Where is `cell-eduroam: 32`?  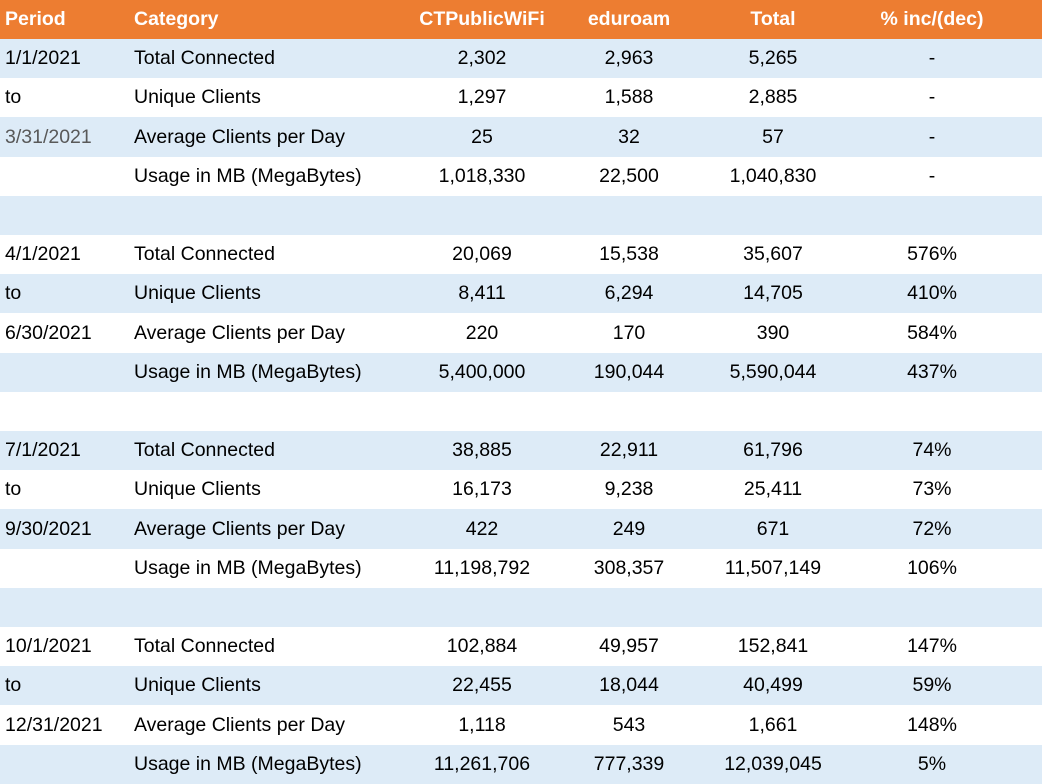
cell-eduroam: 32 is located at coordinates (629, 136).